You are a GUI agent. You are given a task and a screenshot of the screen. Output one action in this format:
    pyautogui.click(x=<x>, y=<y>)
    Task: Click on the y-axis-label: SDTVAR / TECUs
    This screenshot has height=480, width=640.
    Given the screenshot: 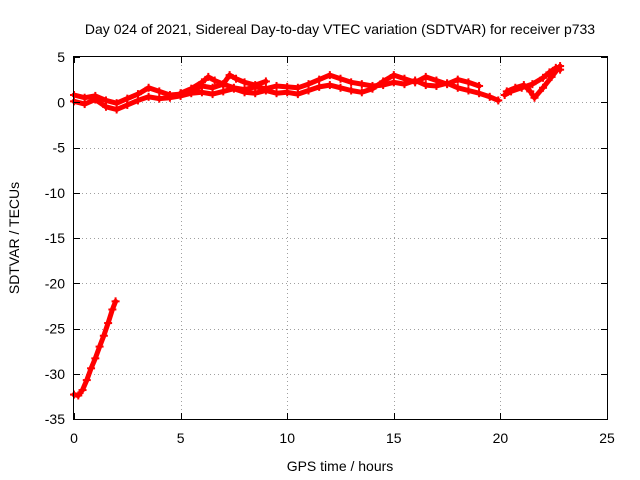 What is the action you would take?
    pyautogui.click(x=14, y=238)
    